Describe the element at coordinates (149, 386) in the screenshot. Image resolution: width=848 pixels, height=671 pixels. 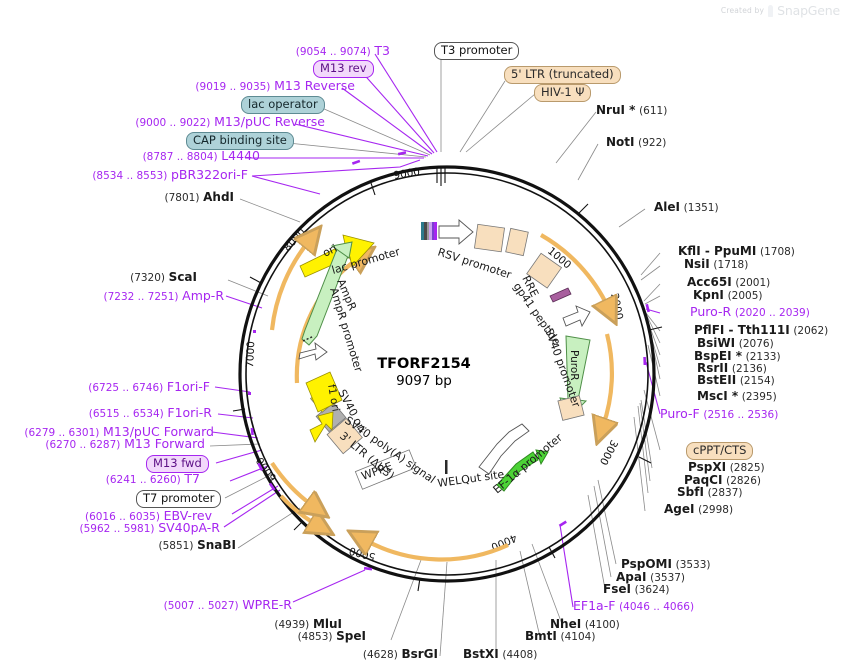
I see `primer-label-f1ori-f: (6725 .. 6746) F1ori-F` at that location.